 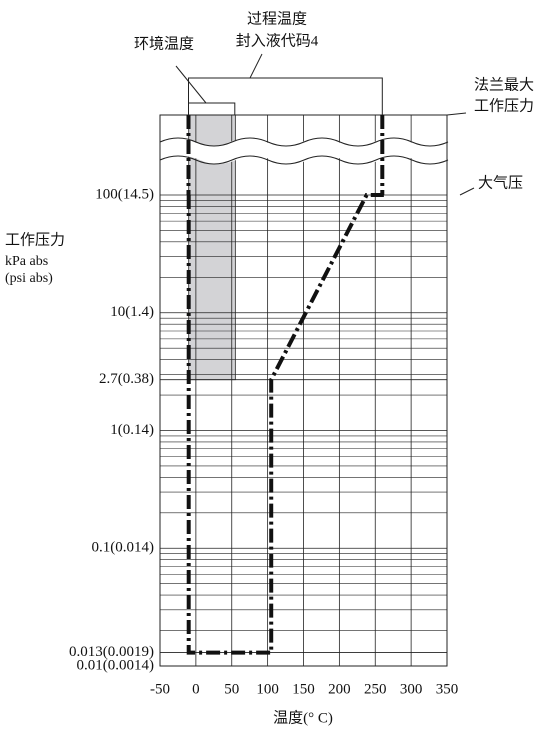 What do you see at coordinates (277, 18) in the screenshot?
I see `annotation: 过程温度` at bounding box center [277, 18].